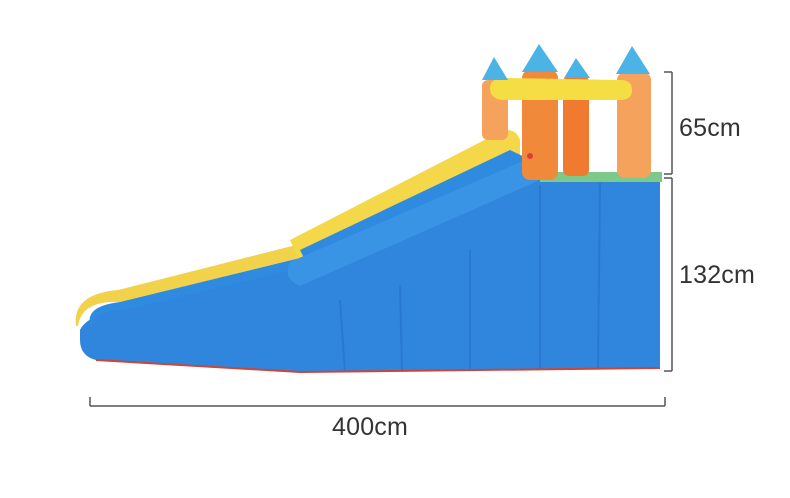  I want to click on length-label: 400cm, so click(370, 427).